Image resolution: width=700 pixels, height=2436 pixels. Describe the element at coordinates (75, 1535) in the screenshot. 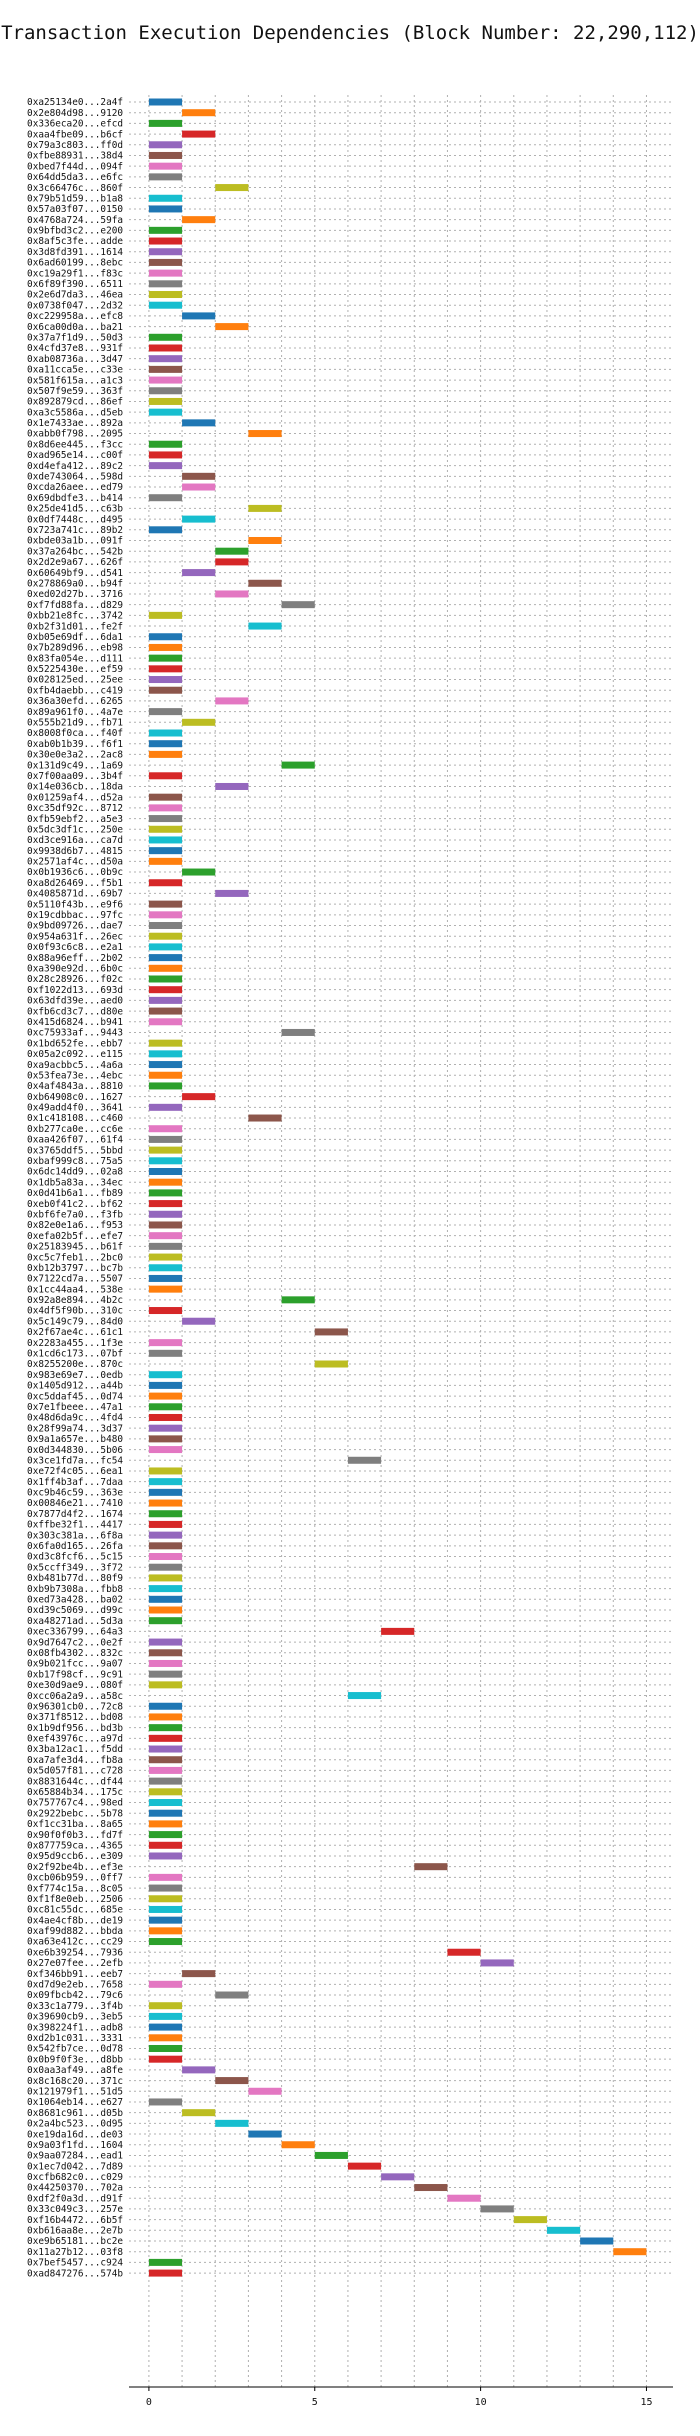

I see `transaction-label: 0x303c381a...6f8a` at that location.